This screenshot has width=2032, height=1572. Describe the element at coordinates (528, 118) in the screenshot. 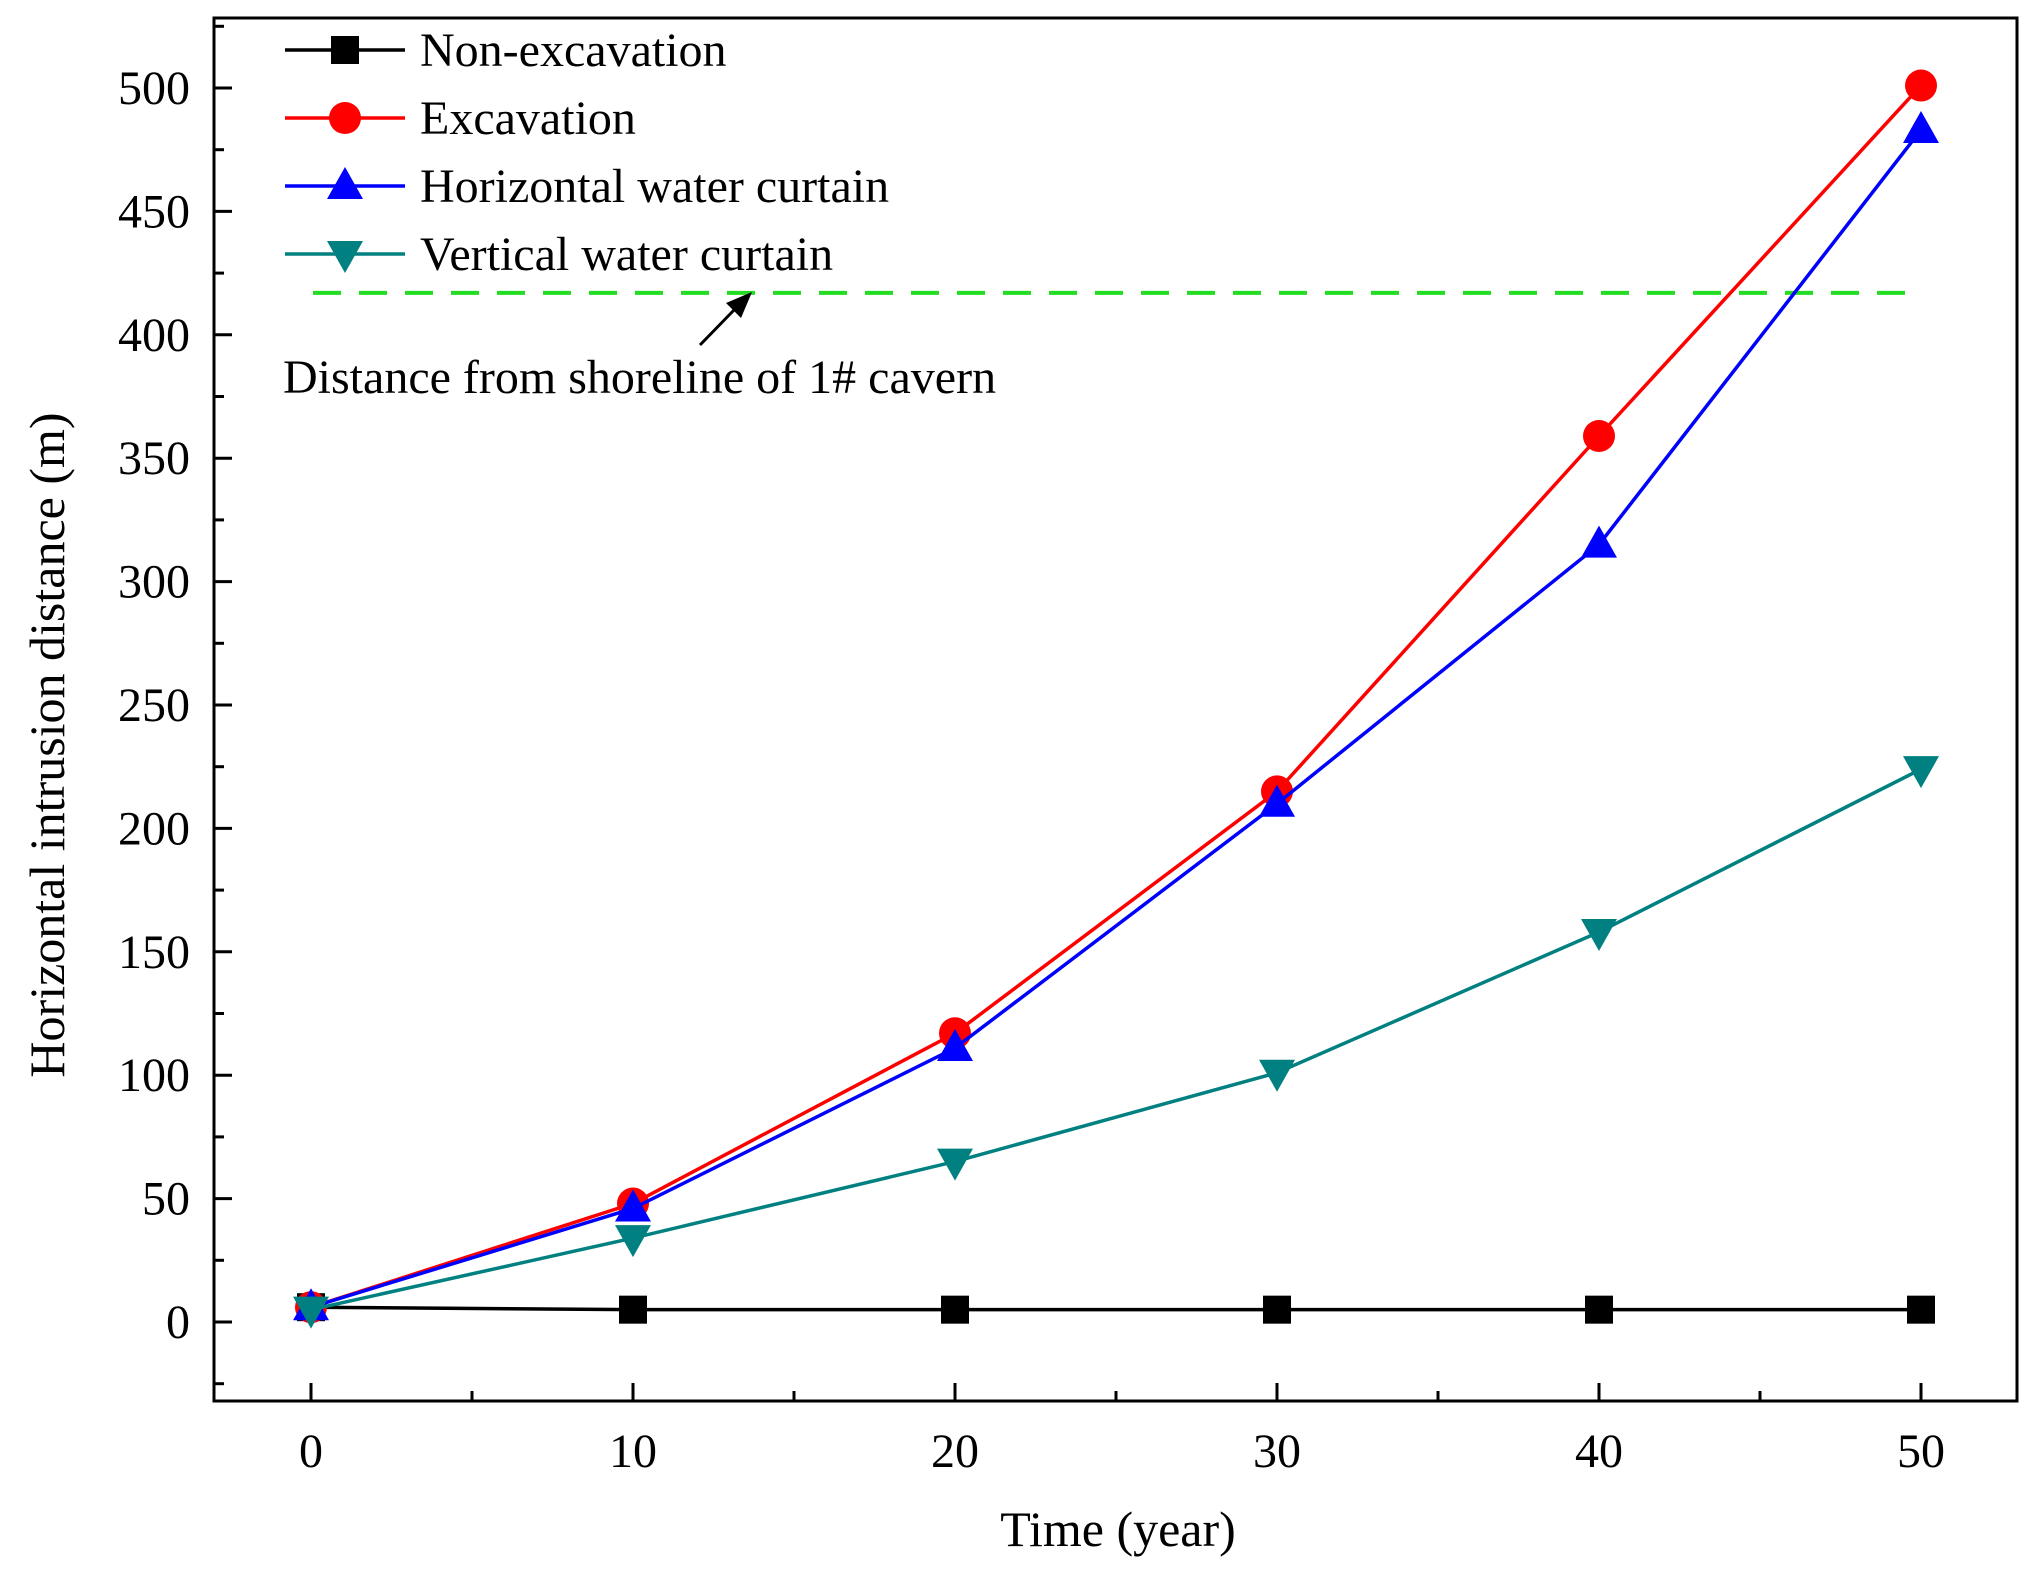

I see `legend-label: Excavation` at that location.